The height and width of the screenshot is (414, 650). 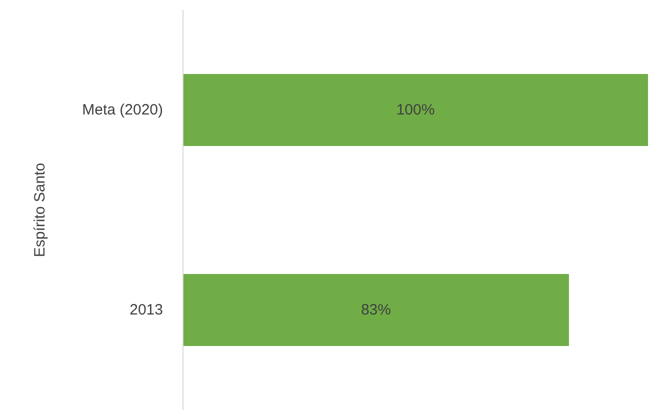 What do you see at coordinates (146, 310) in the screenshot?
I see `y-tick-label: 2013` at bounding box center [146, 310].